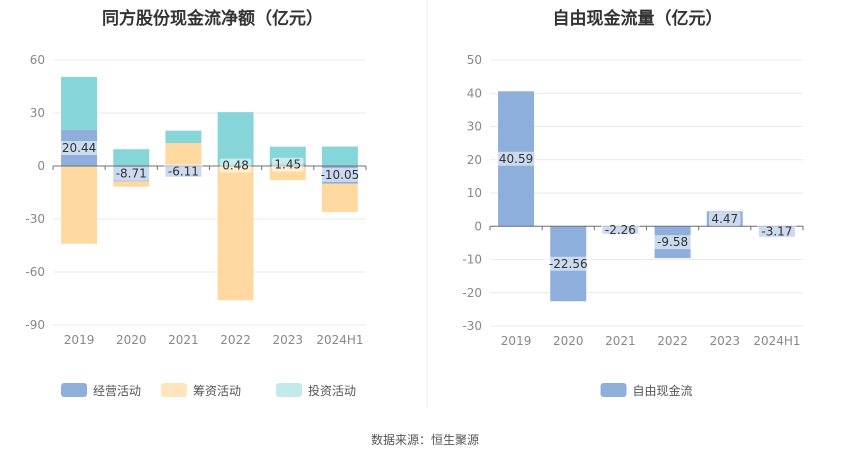 The height and width of the screenshot is (459, 850). I want to click on left-x-tick-label: 2020, so click(131, 340).